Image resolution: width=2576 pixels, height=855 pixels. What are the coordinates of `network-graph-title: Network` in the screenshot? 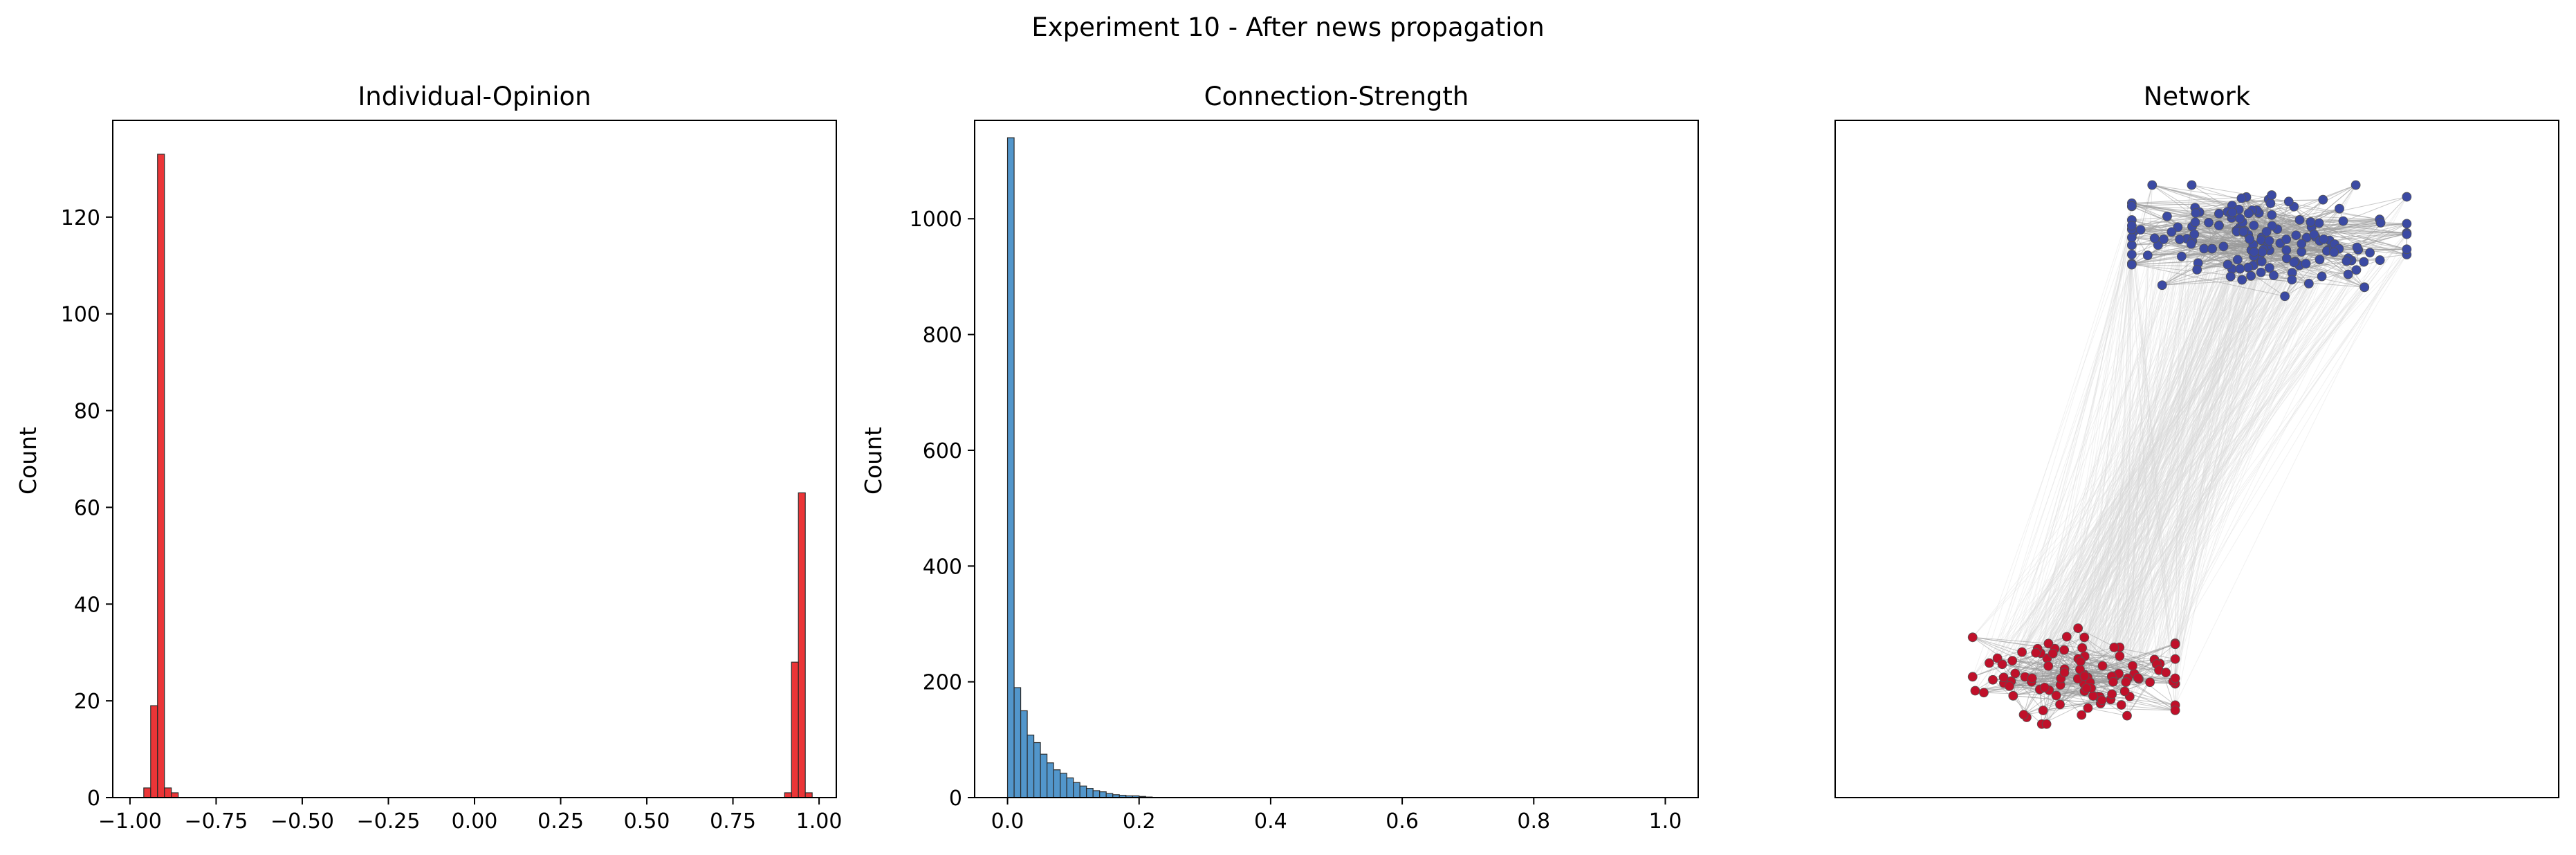 It's located at (2197, 96).